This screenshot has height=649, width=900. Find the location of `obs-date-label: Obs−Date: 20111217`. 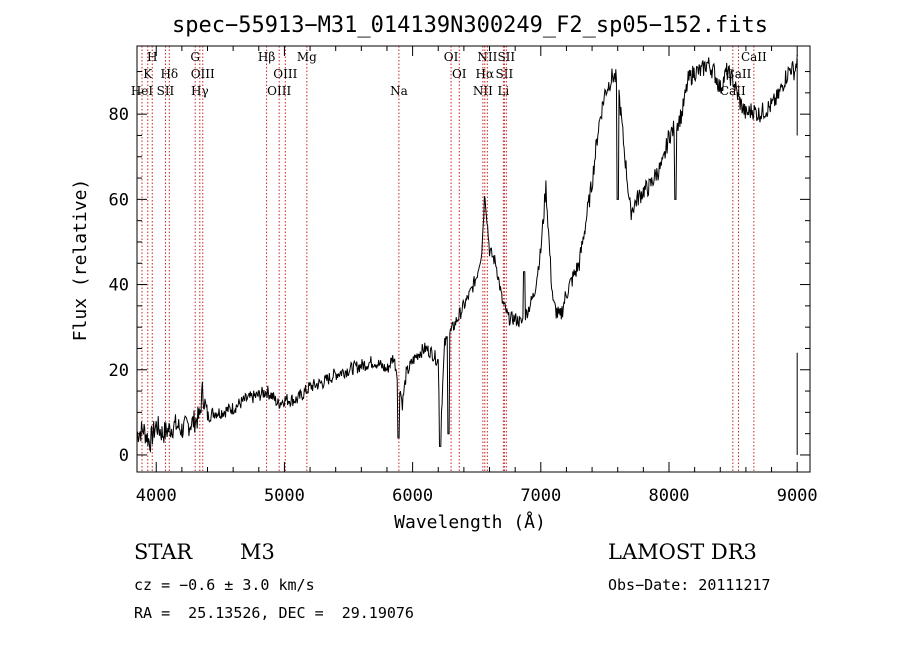

obs-date-label: Obs−Date: 20111217 is located at coordinates (689, 585).